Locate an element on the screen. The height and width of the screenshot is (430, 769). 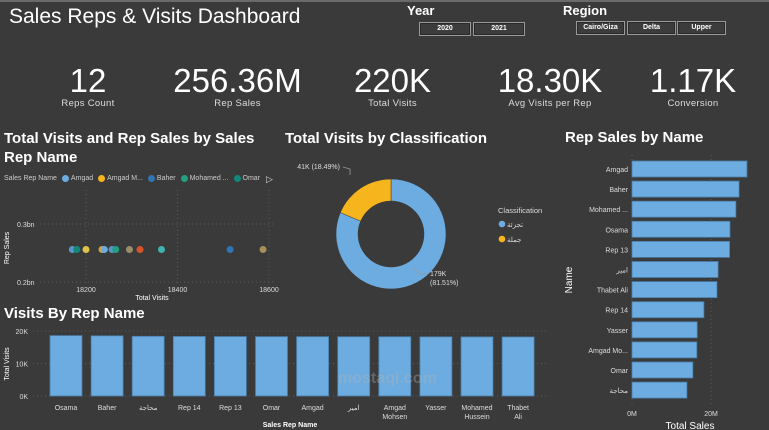
category-label: Thabet is located at coordinates (518, 408).